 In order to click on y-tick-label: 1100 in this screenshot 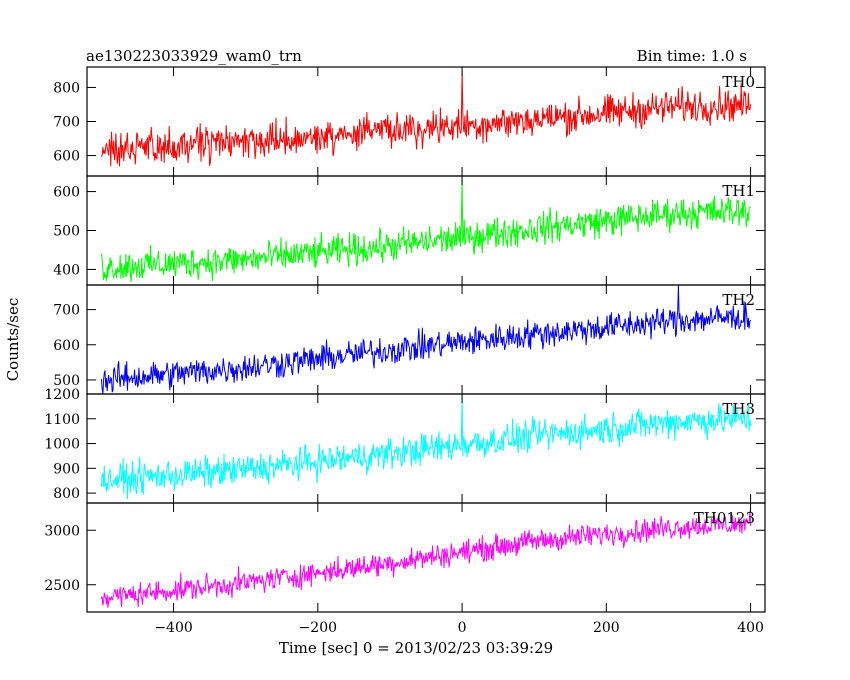, I will do `click(62, 420)`.